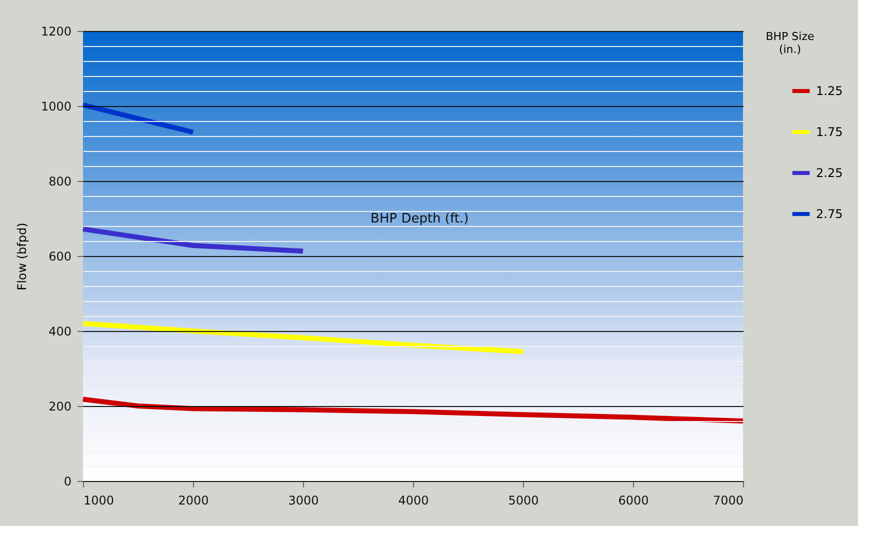 The width and height of the screenshot is (888, 558). I want to click on x-tick-label: 4000, so click(413, 501).